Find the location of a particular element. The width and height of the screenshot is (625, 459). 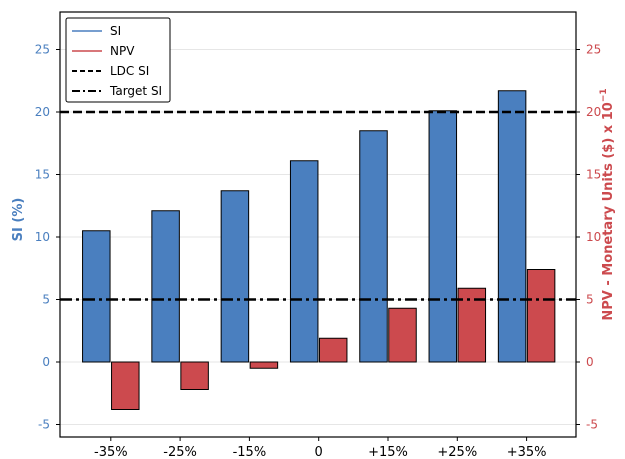

y-axis-title-left: SI (%) is located at coordinates (18, 220).